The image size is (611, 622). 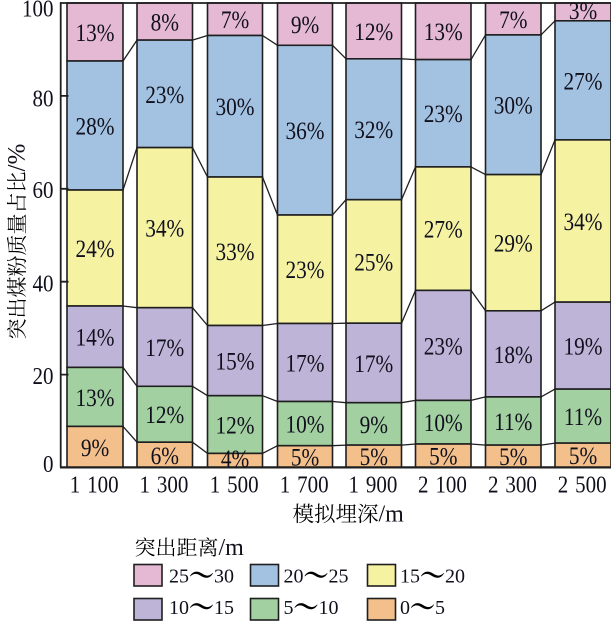 What do you see at coordinates (373, 484) in the screenshot?
I see `svg-text: 1 900` at bounding box center [373, 484].